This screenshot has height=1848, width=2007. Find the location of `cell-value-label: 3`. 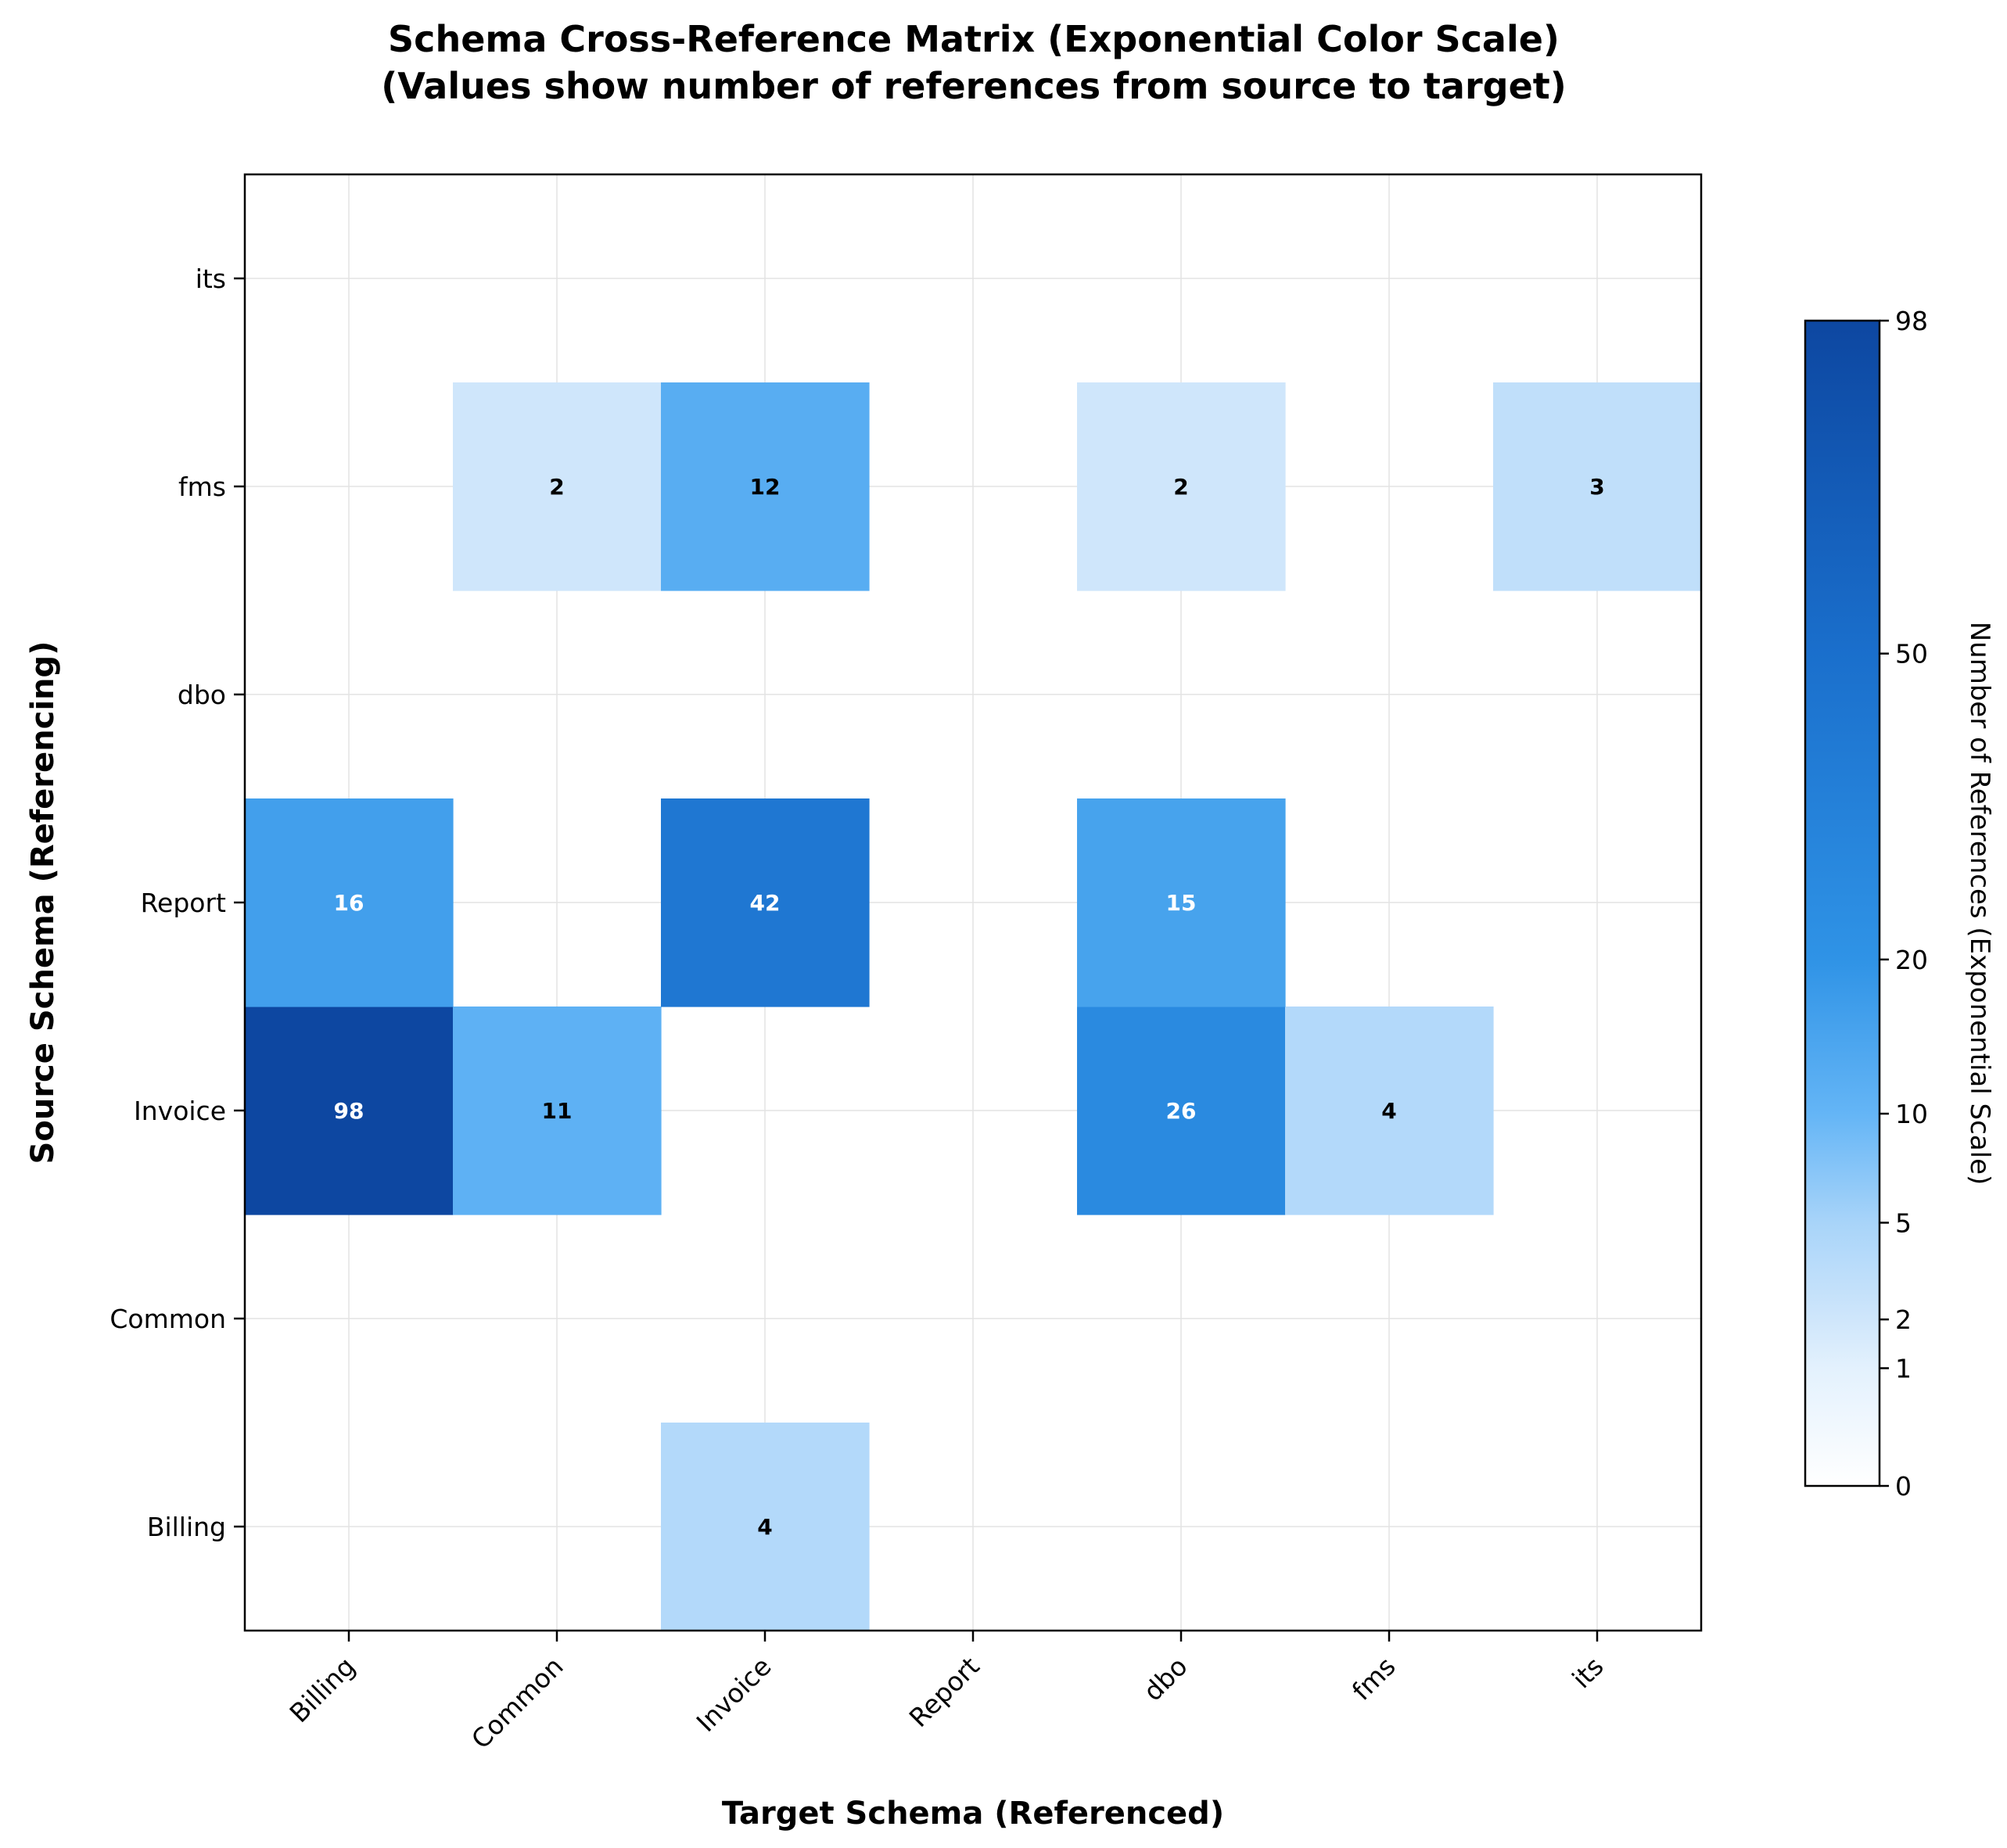

cell-value-label: 3 is located at coordinates (1596, 487).